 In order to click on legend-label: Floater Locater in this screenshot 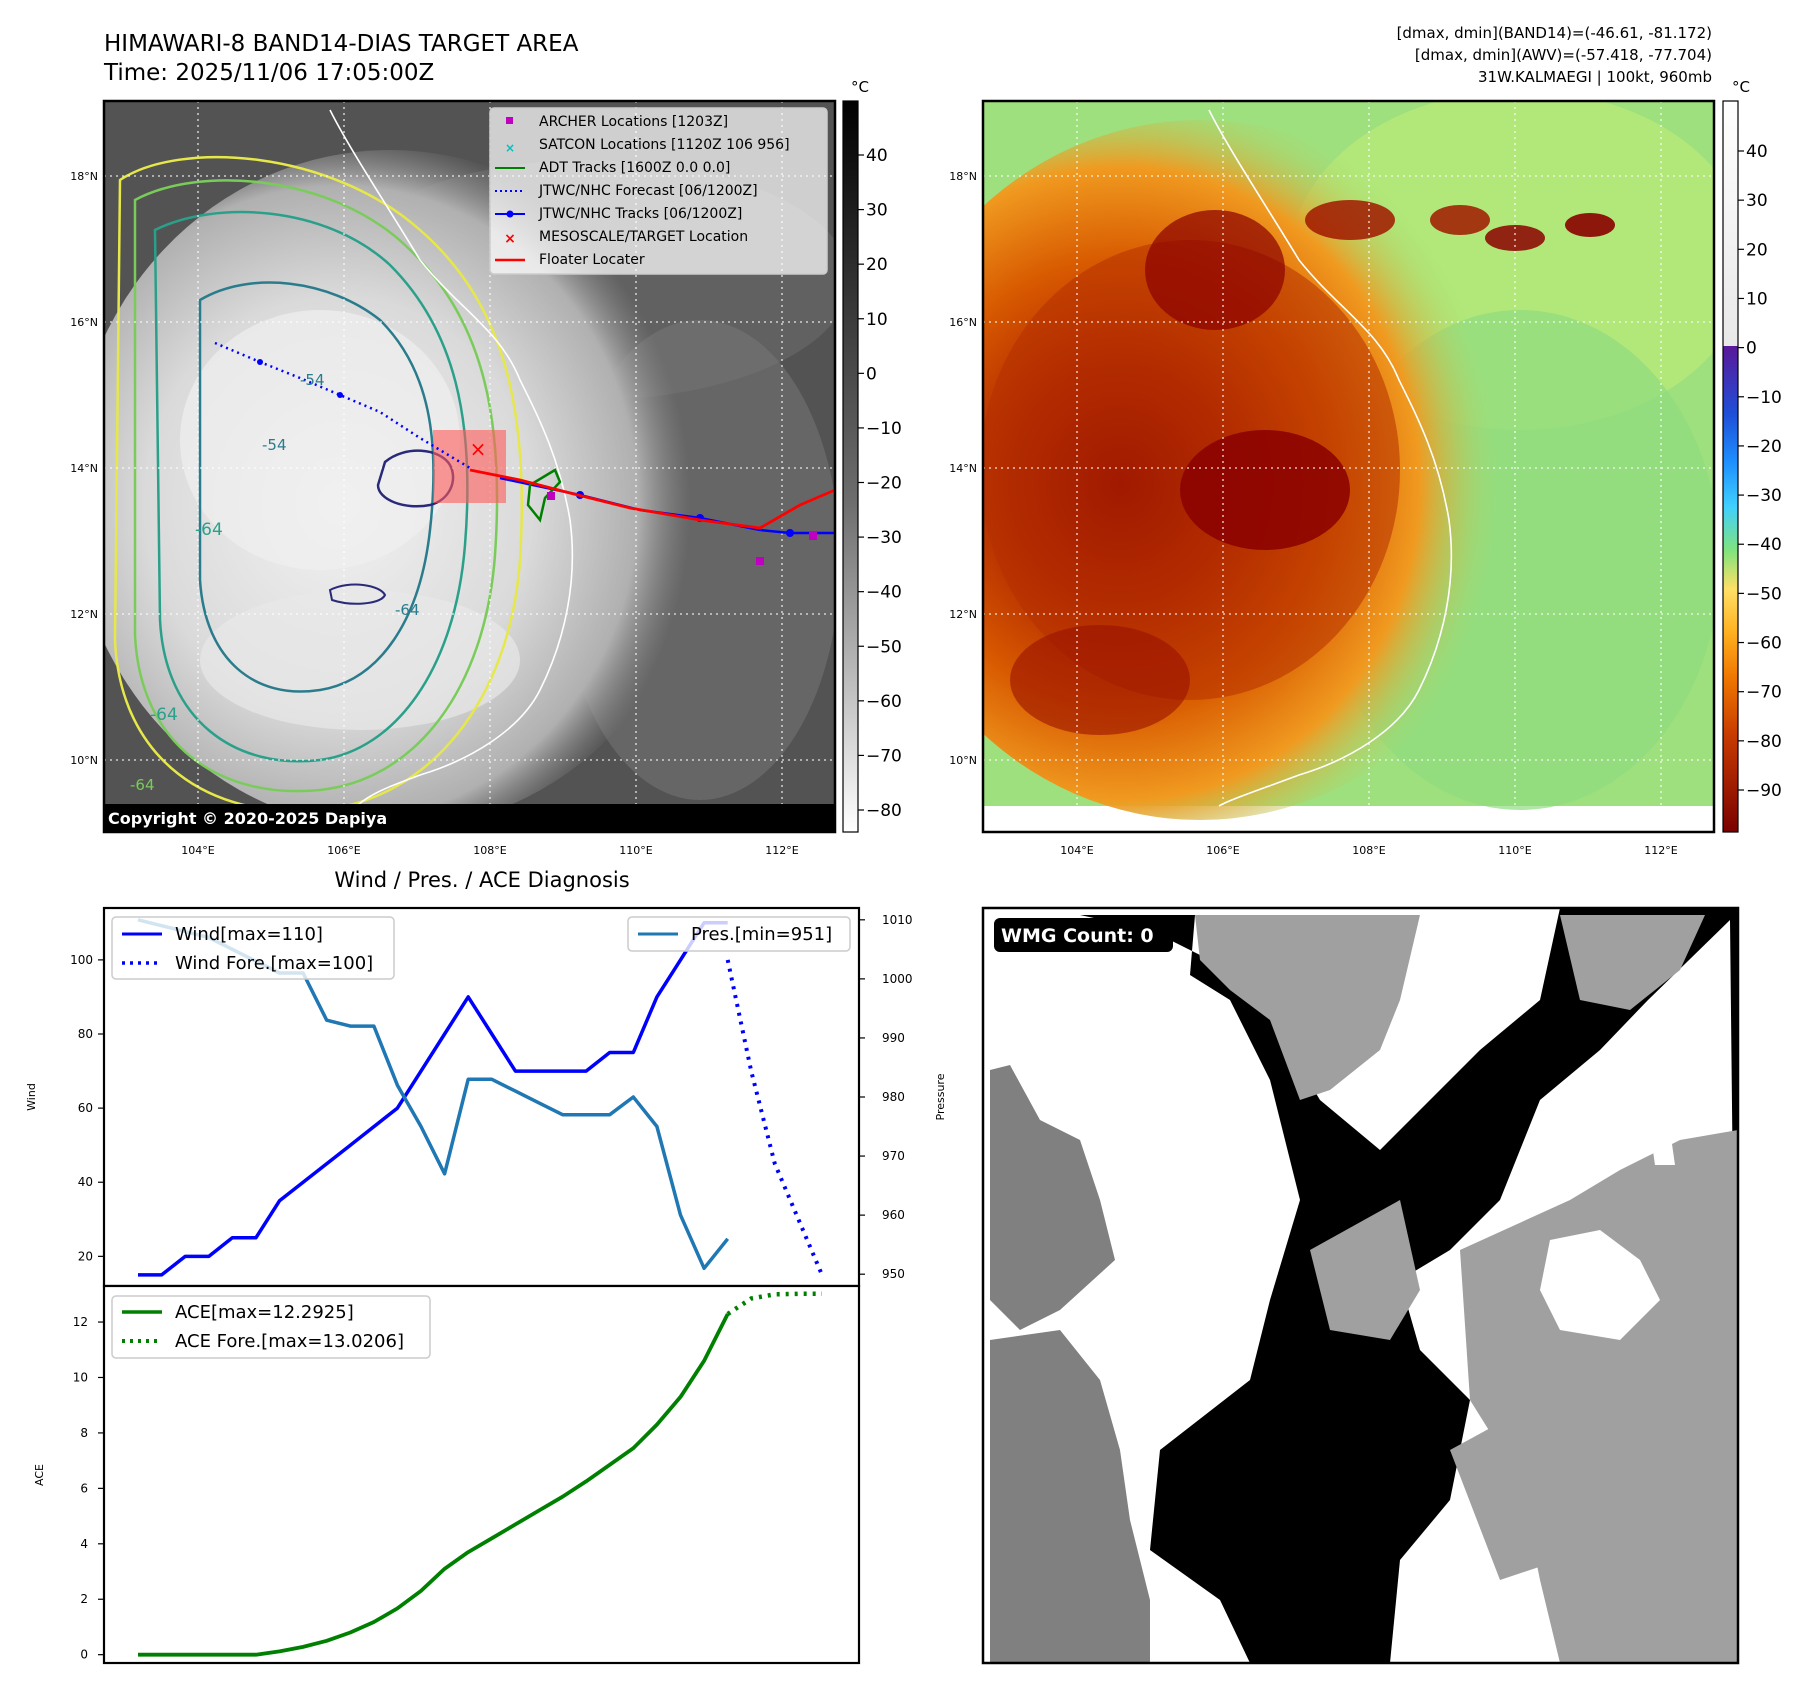, I will do `click(592, 260)`.